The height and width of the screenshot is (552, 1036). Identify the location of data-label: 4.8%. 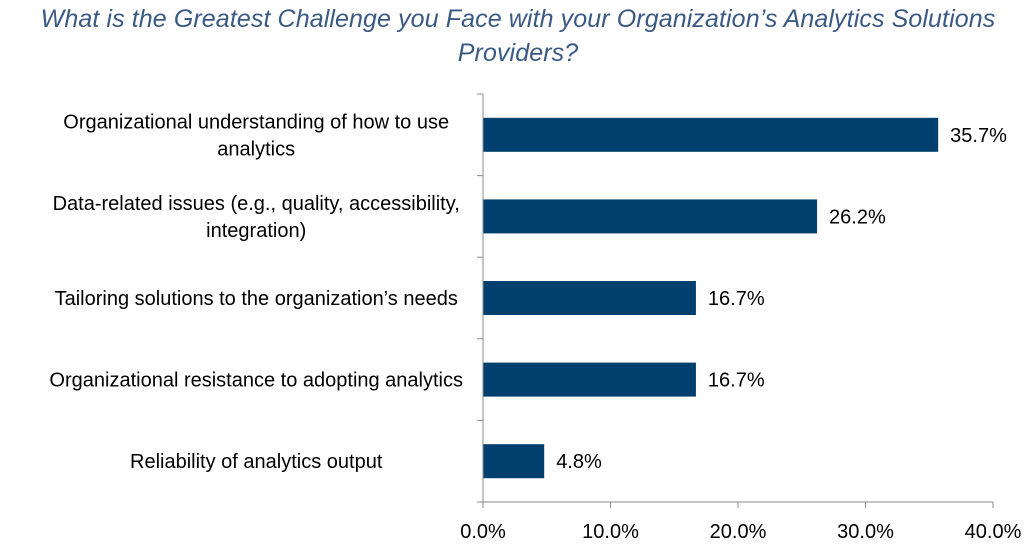
(579, 462).